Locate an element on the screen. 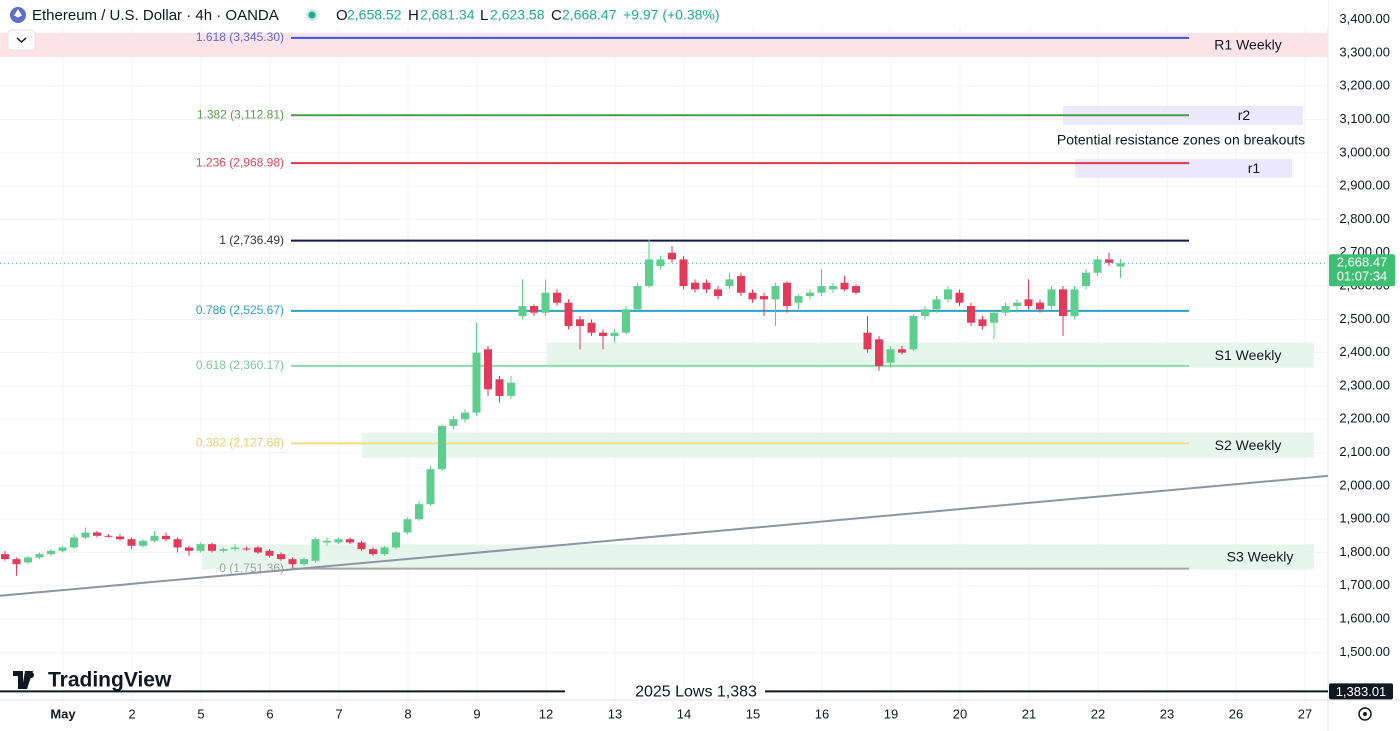 This screenshot has height=731, width=1400. price-tag is located at coordinates (1362, 270).